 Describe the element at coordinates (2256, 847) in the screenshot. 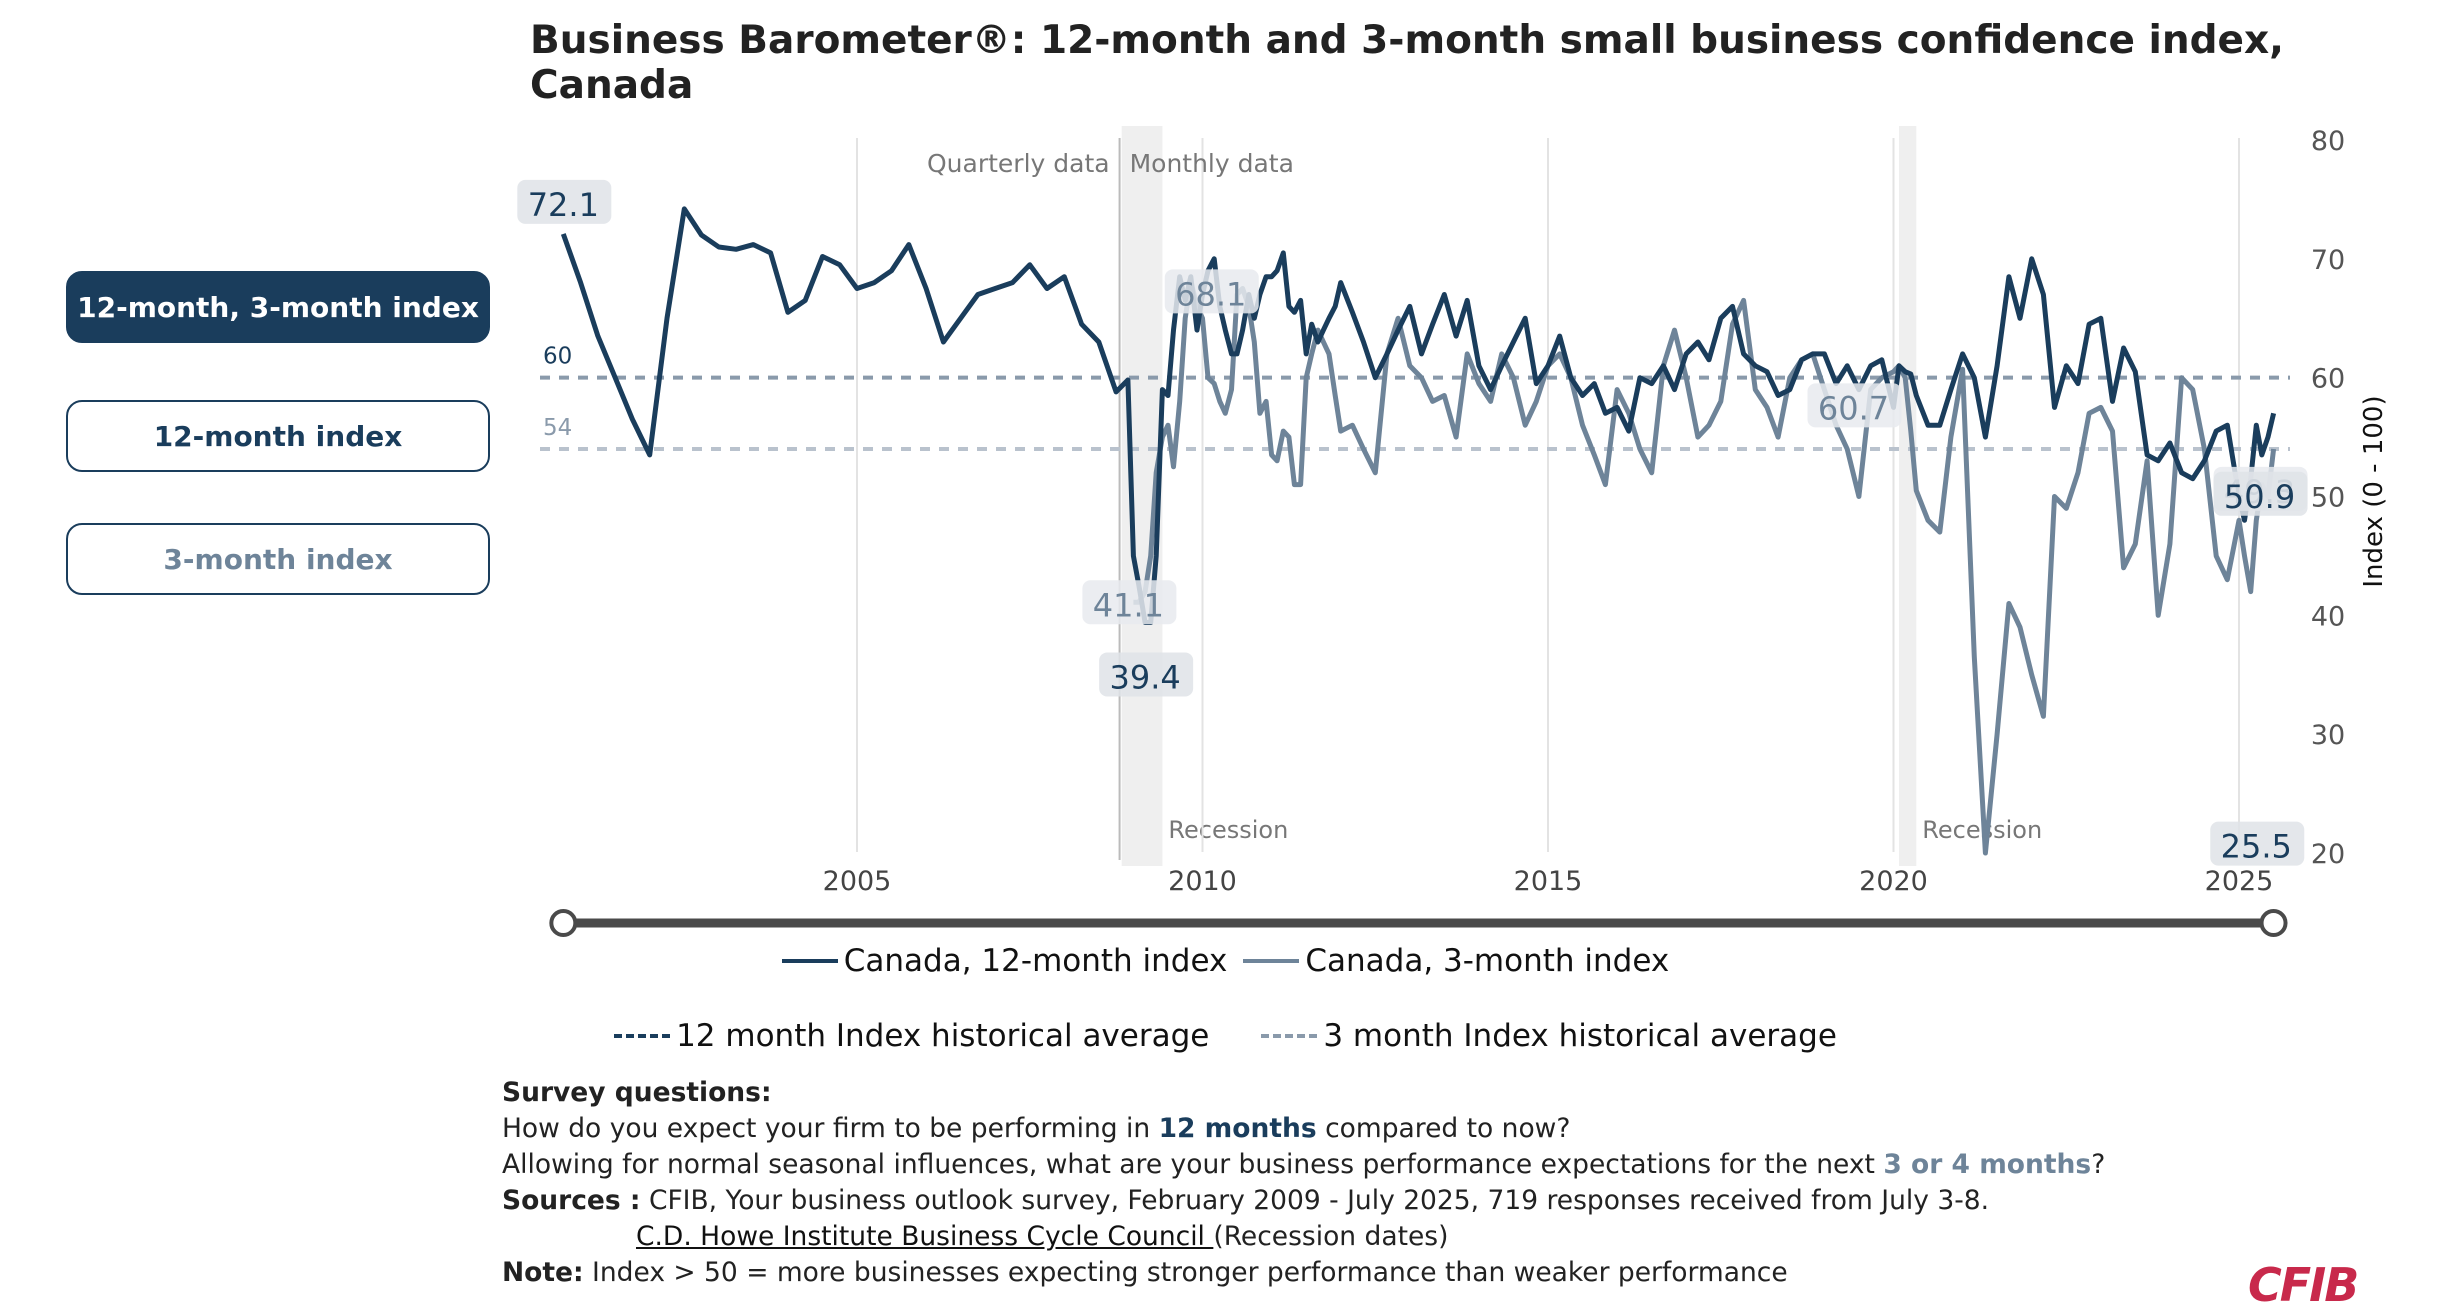

I see `data-label: 25.5` at that location.